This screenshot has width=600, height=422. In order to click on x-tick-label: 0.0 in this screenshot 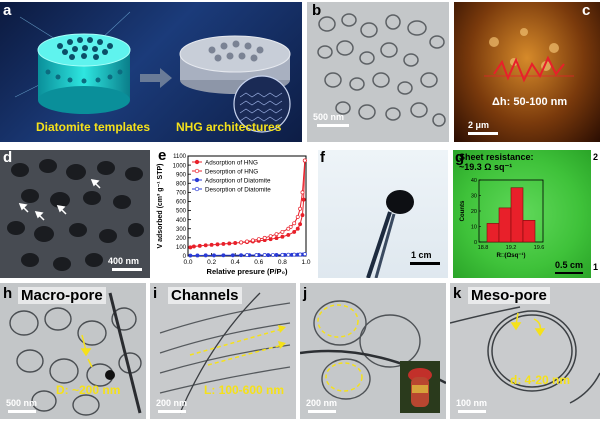, I will do `click(187, 262)`.